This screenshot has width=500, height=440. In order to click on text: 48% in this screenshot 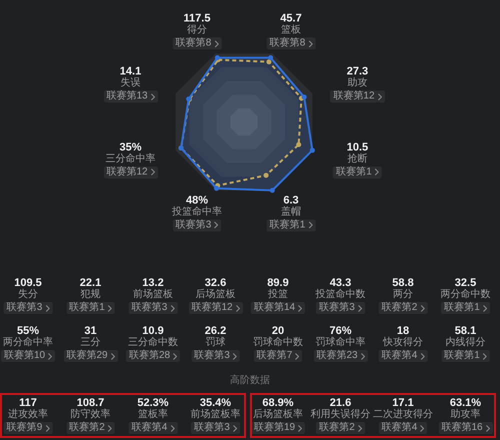, I will do `click(197, 200)`.